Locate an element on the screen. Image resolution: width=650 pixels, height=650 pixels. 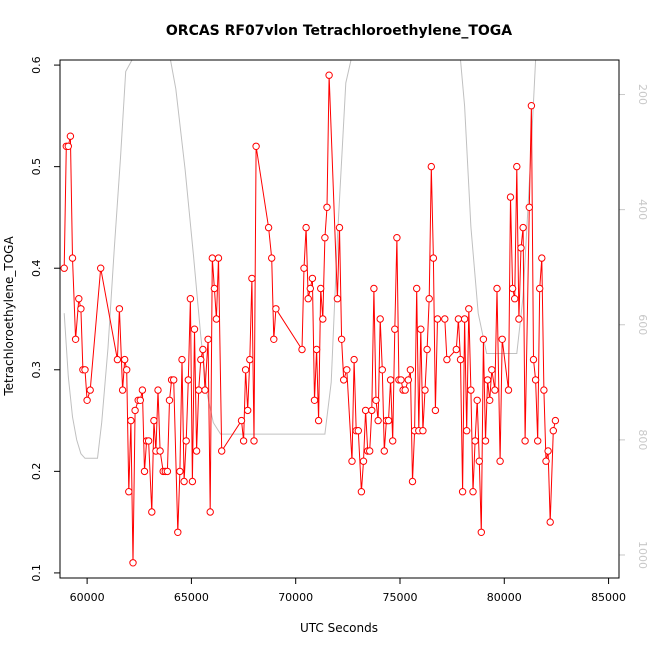
x-axis: 60000 65000 70000 75000 80000 85000 is located at coordinates (348, 590).